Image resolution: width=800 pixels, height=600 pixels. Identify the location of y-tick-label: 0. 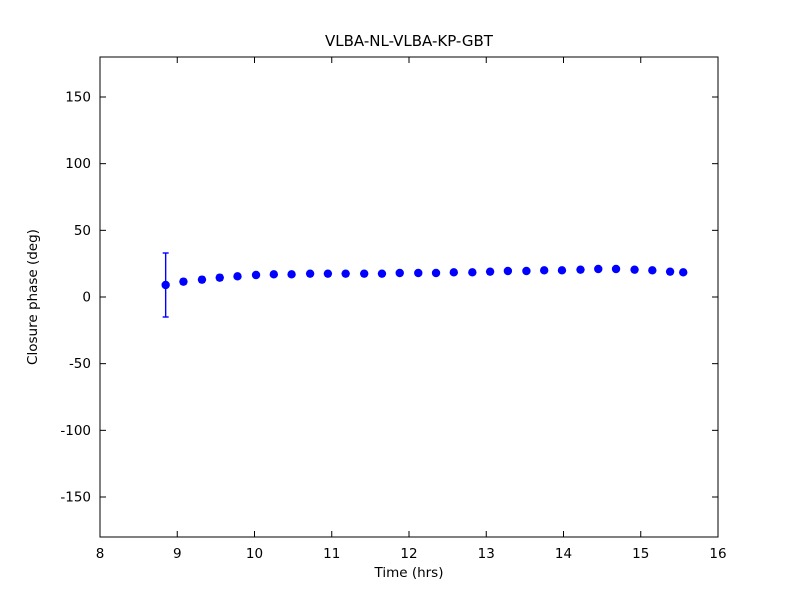
(86, 298).